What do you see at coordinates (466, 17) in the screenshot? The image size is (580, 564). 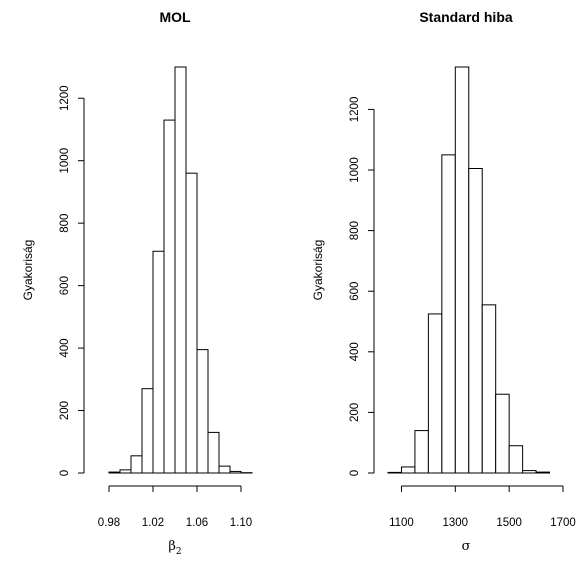 I see `chart-title: Standard hiba` at bounding box center [466, 17].